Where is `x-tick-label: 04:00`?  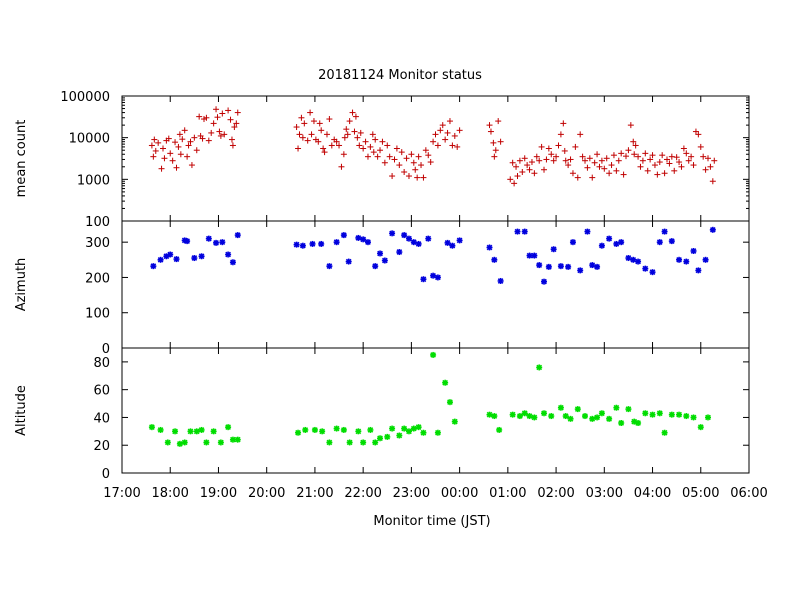
x-tick-label: 04:00 is located at coordinates (652, 493).